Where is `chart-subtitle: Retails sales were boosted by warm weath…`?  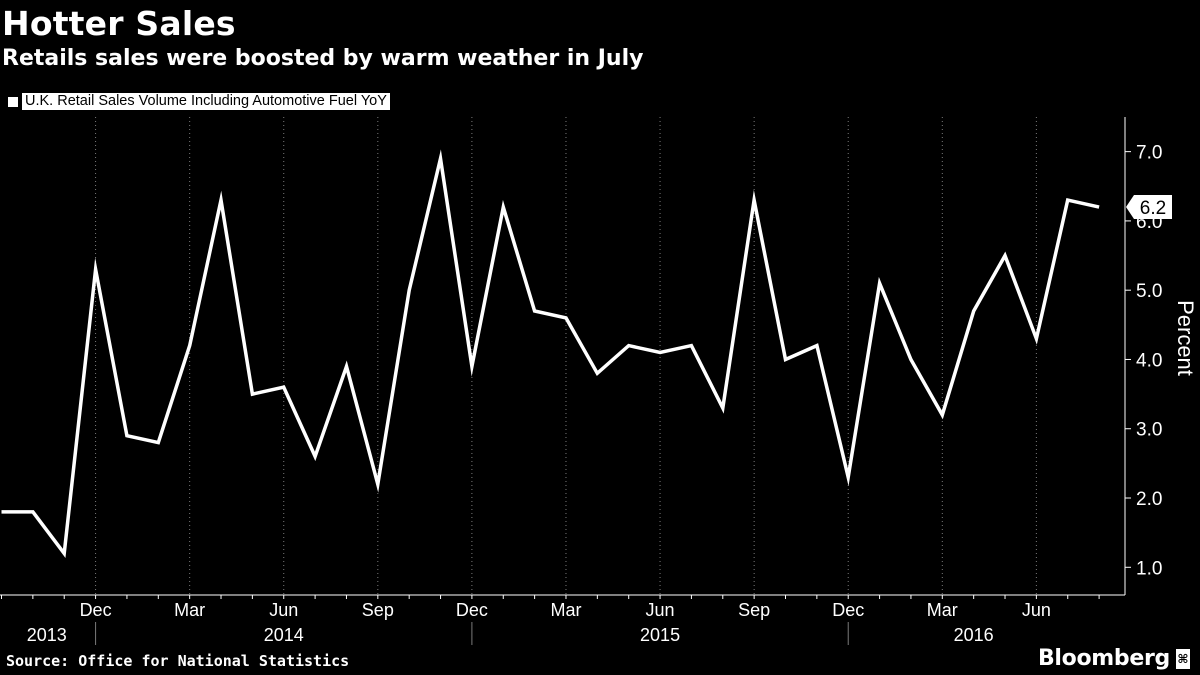
chart-subtitle: Retails sales were boosted by warm weath… is located at coordinates (323, 58).